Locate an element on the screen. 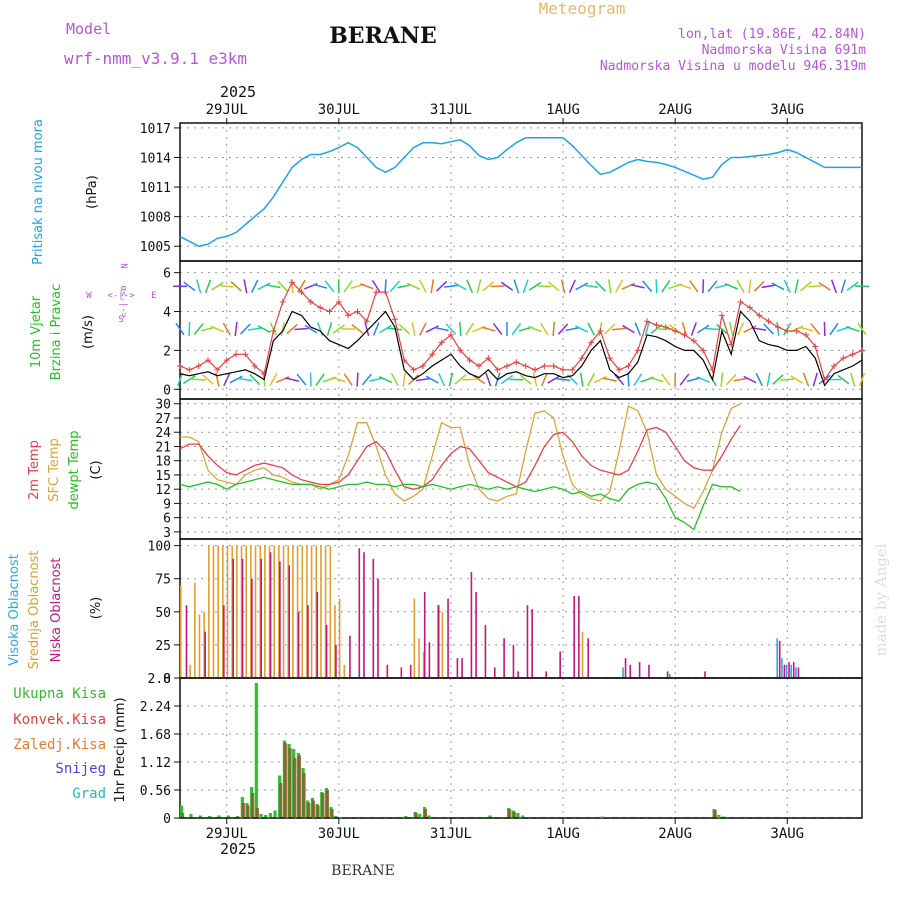  high-cloud-bar is located at coordinates (669, 676).